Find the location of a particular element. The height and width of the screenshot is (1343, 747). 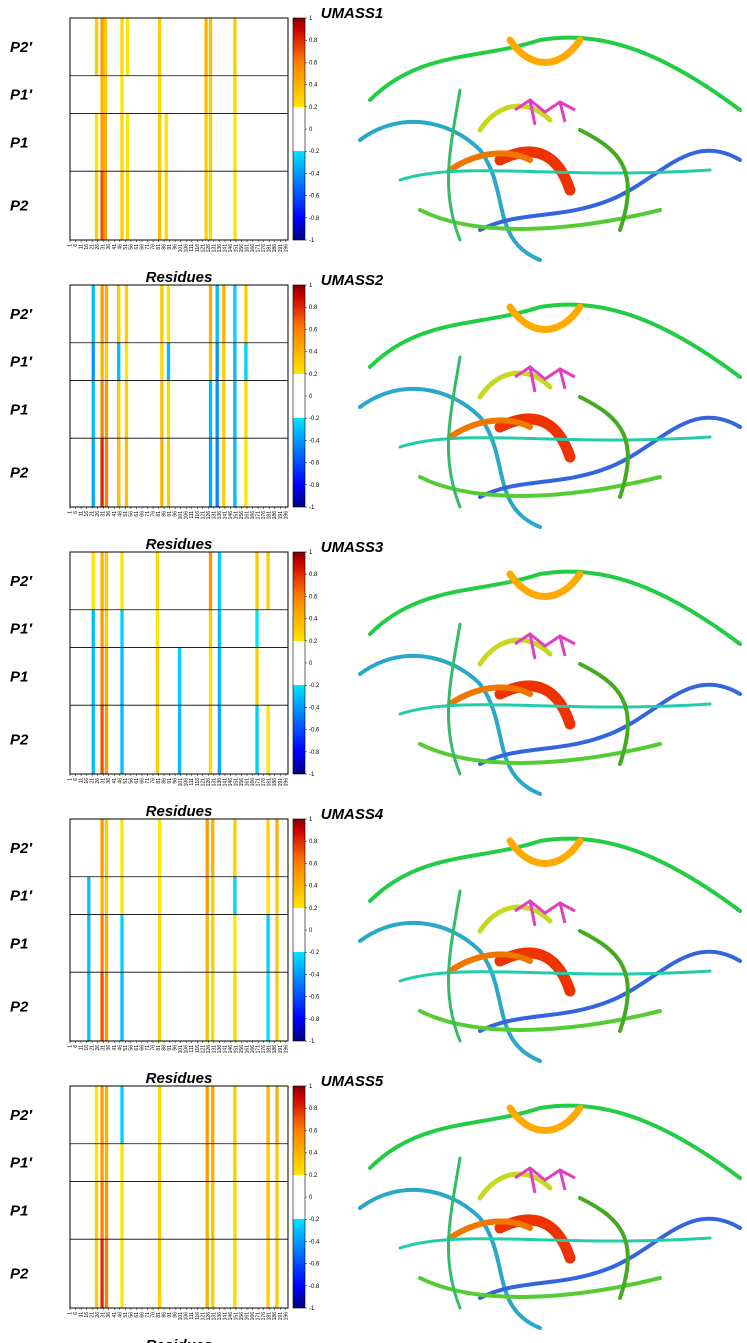

x-tick-label: 1 is located at coordinates (71, 1313).